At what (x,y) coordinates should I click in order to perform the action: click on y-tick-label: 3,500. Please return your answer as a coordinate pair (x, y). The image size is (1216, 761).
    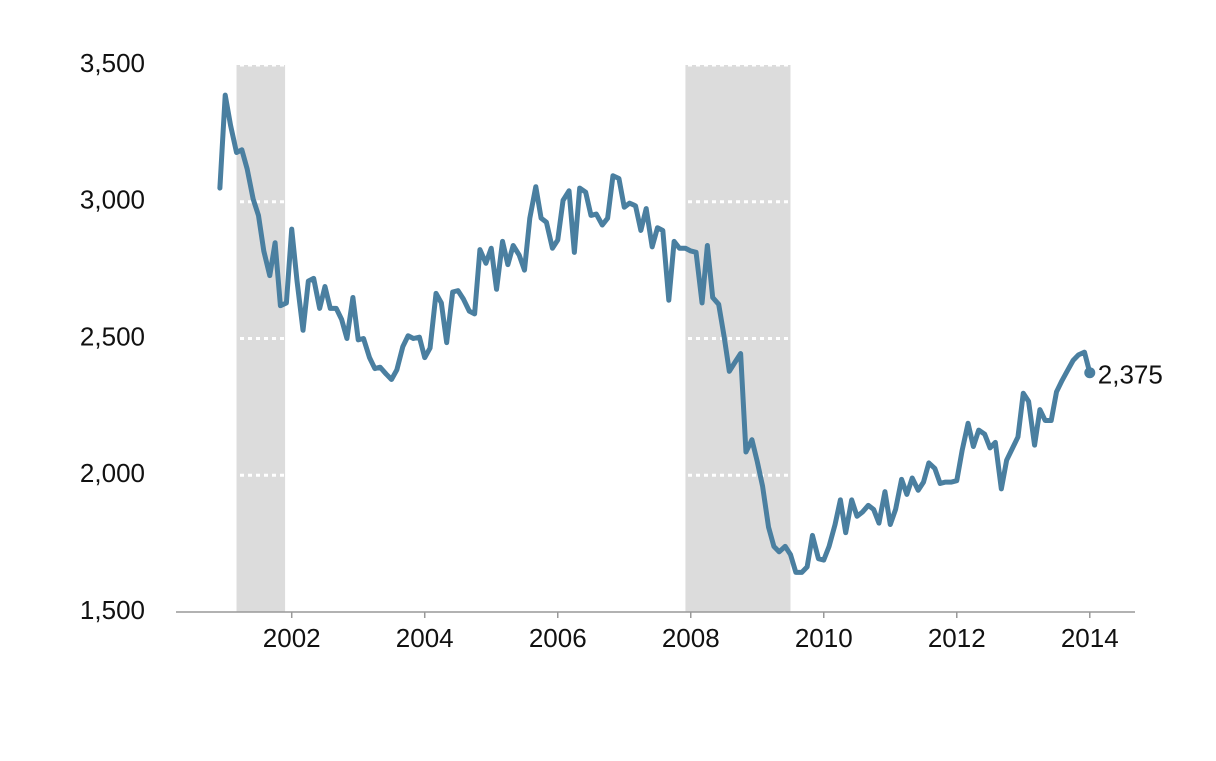
    Looking at the image, I should click on (112, 63).